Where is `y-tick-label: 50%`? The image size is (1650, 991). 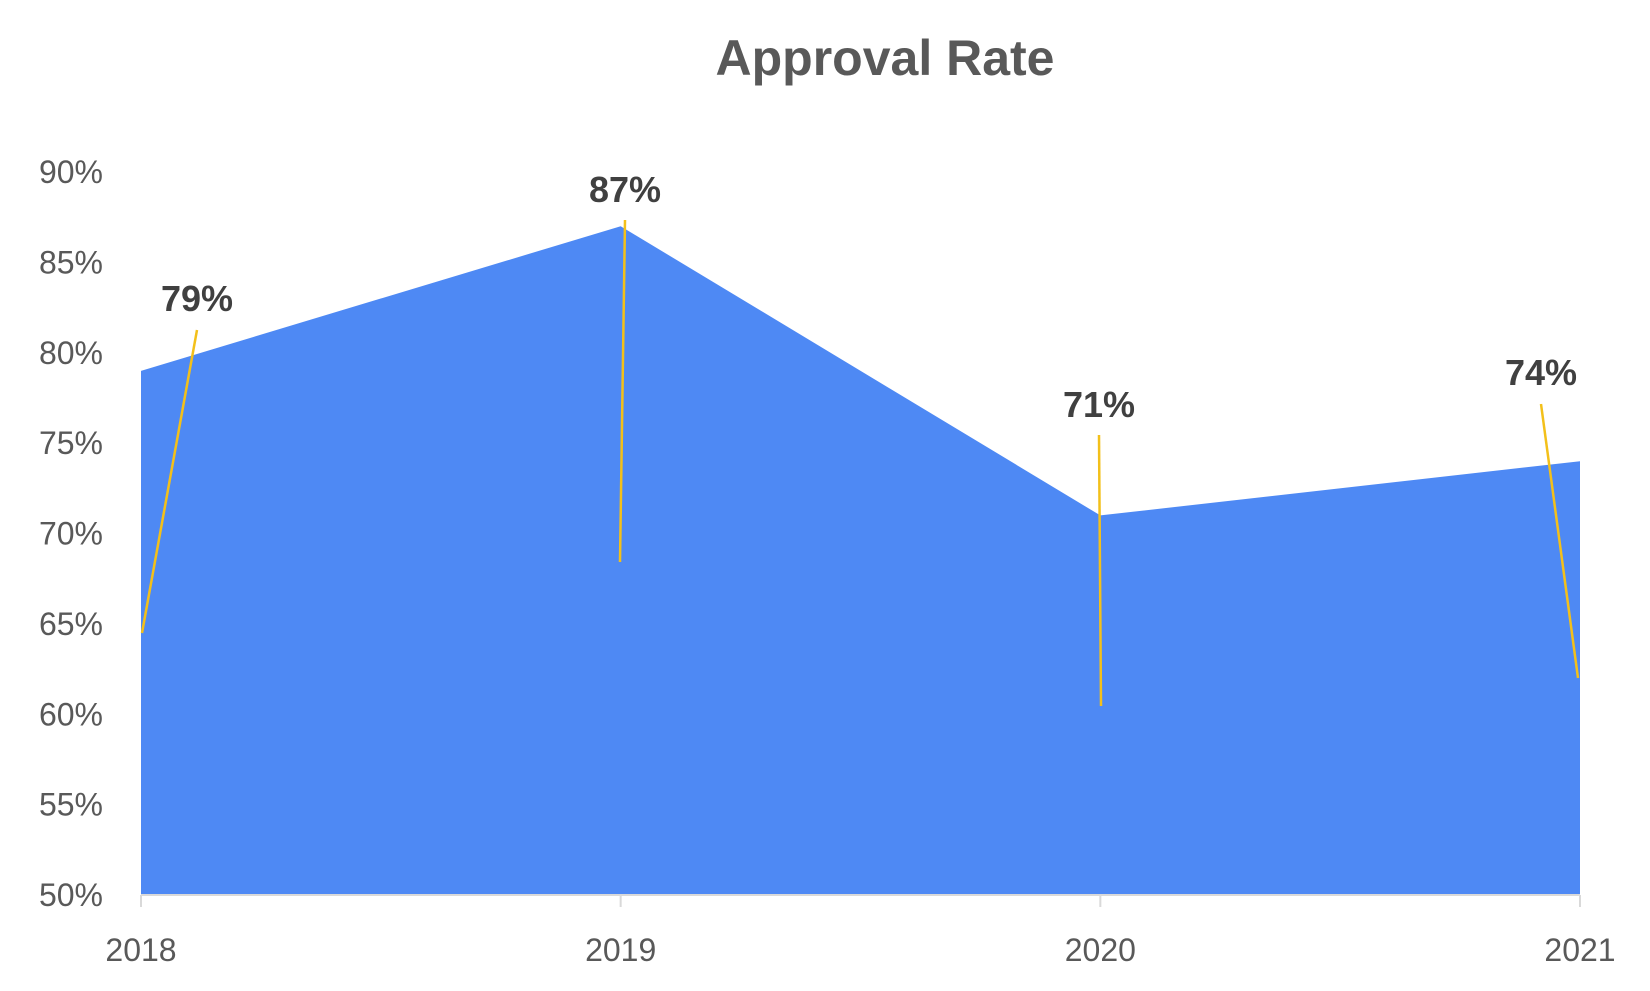 y-tick-label: 50% is located at coordinates (71, 895).